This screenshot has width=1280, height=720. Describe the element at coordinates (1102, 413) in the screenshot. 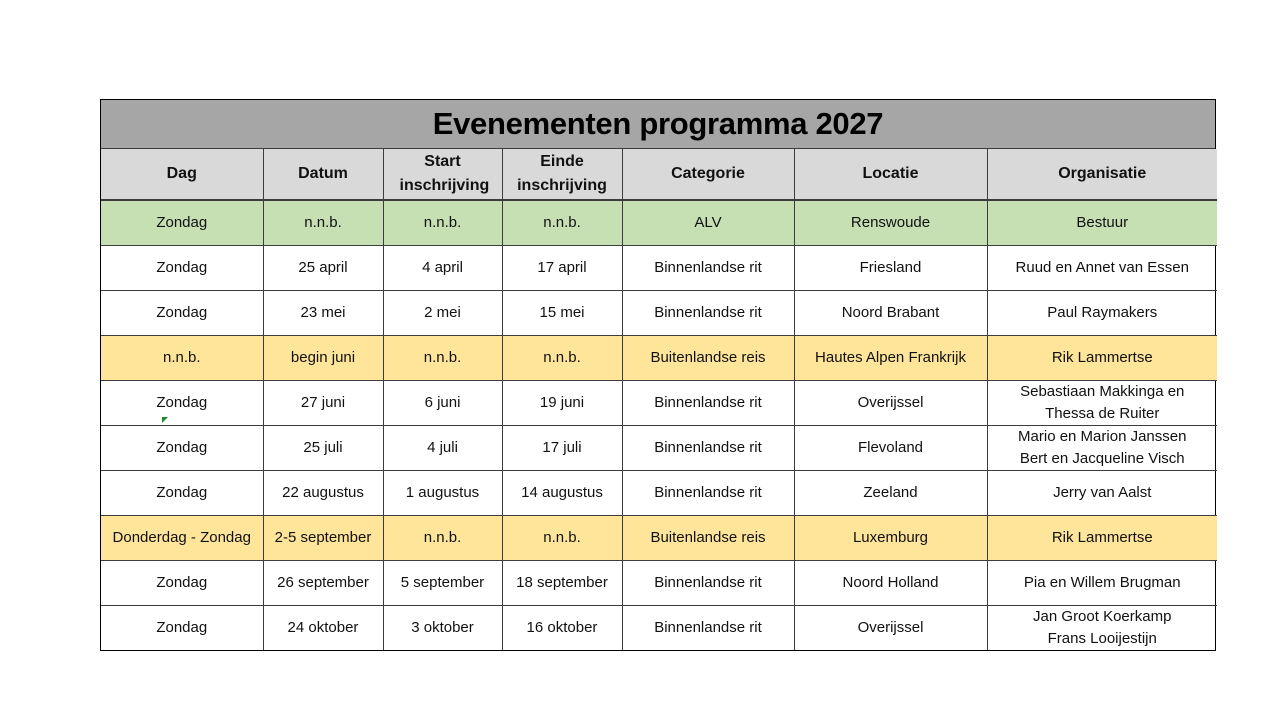

I see `cell-line: Thessa de Ruiter` at that location.